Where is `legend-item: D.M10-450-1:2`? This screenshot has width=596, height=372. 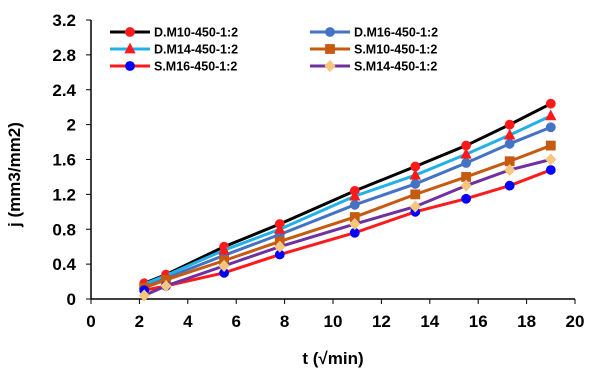
legend-item: D.M10-450-1:2 is located at coordinates (174, 33).